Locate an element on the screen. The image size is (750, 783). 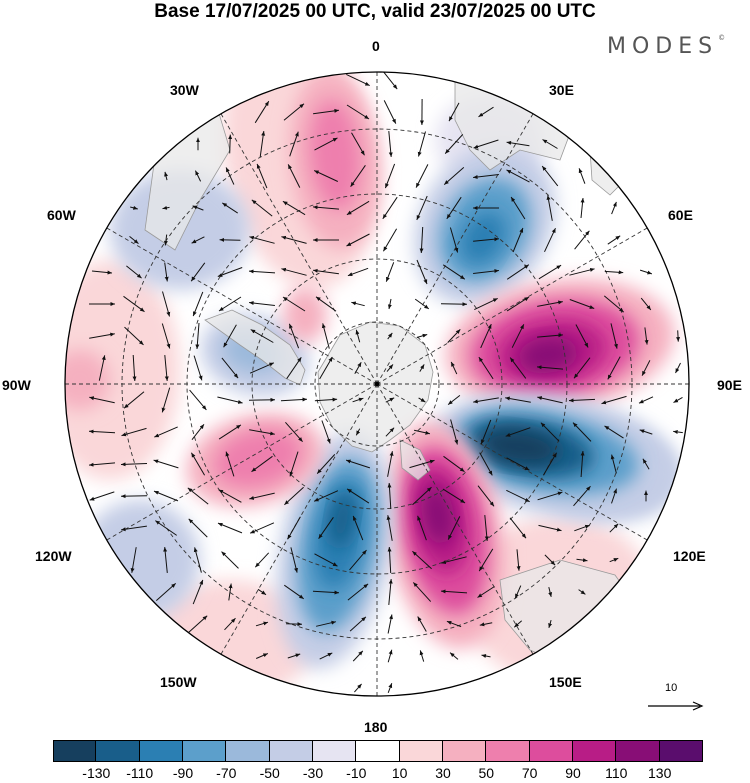
colorbar-tick-label: -70 is located at coordinates (226, 773).